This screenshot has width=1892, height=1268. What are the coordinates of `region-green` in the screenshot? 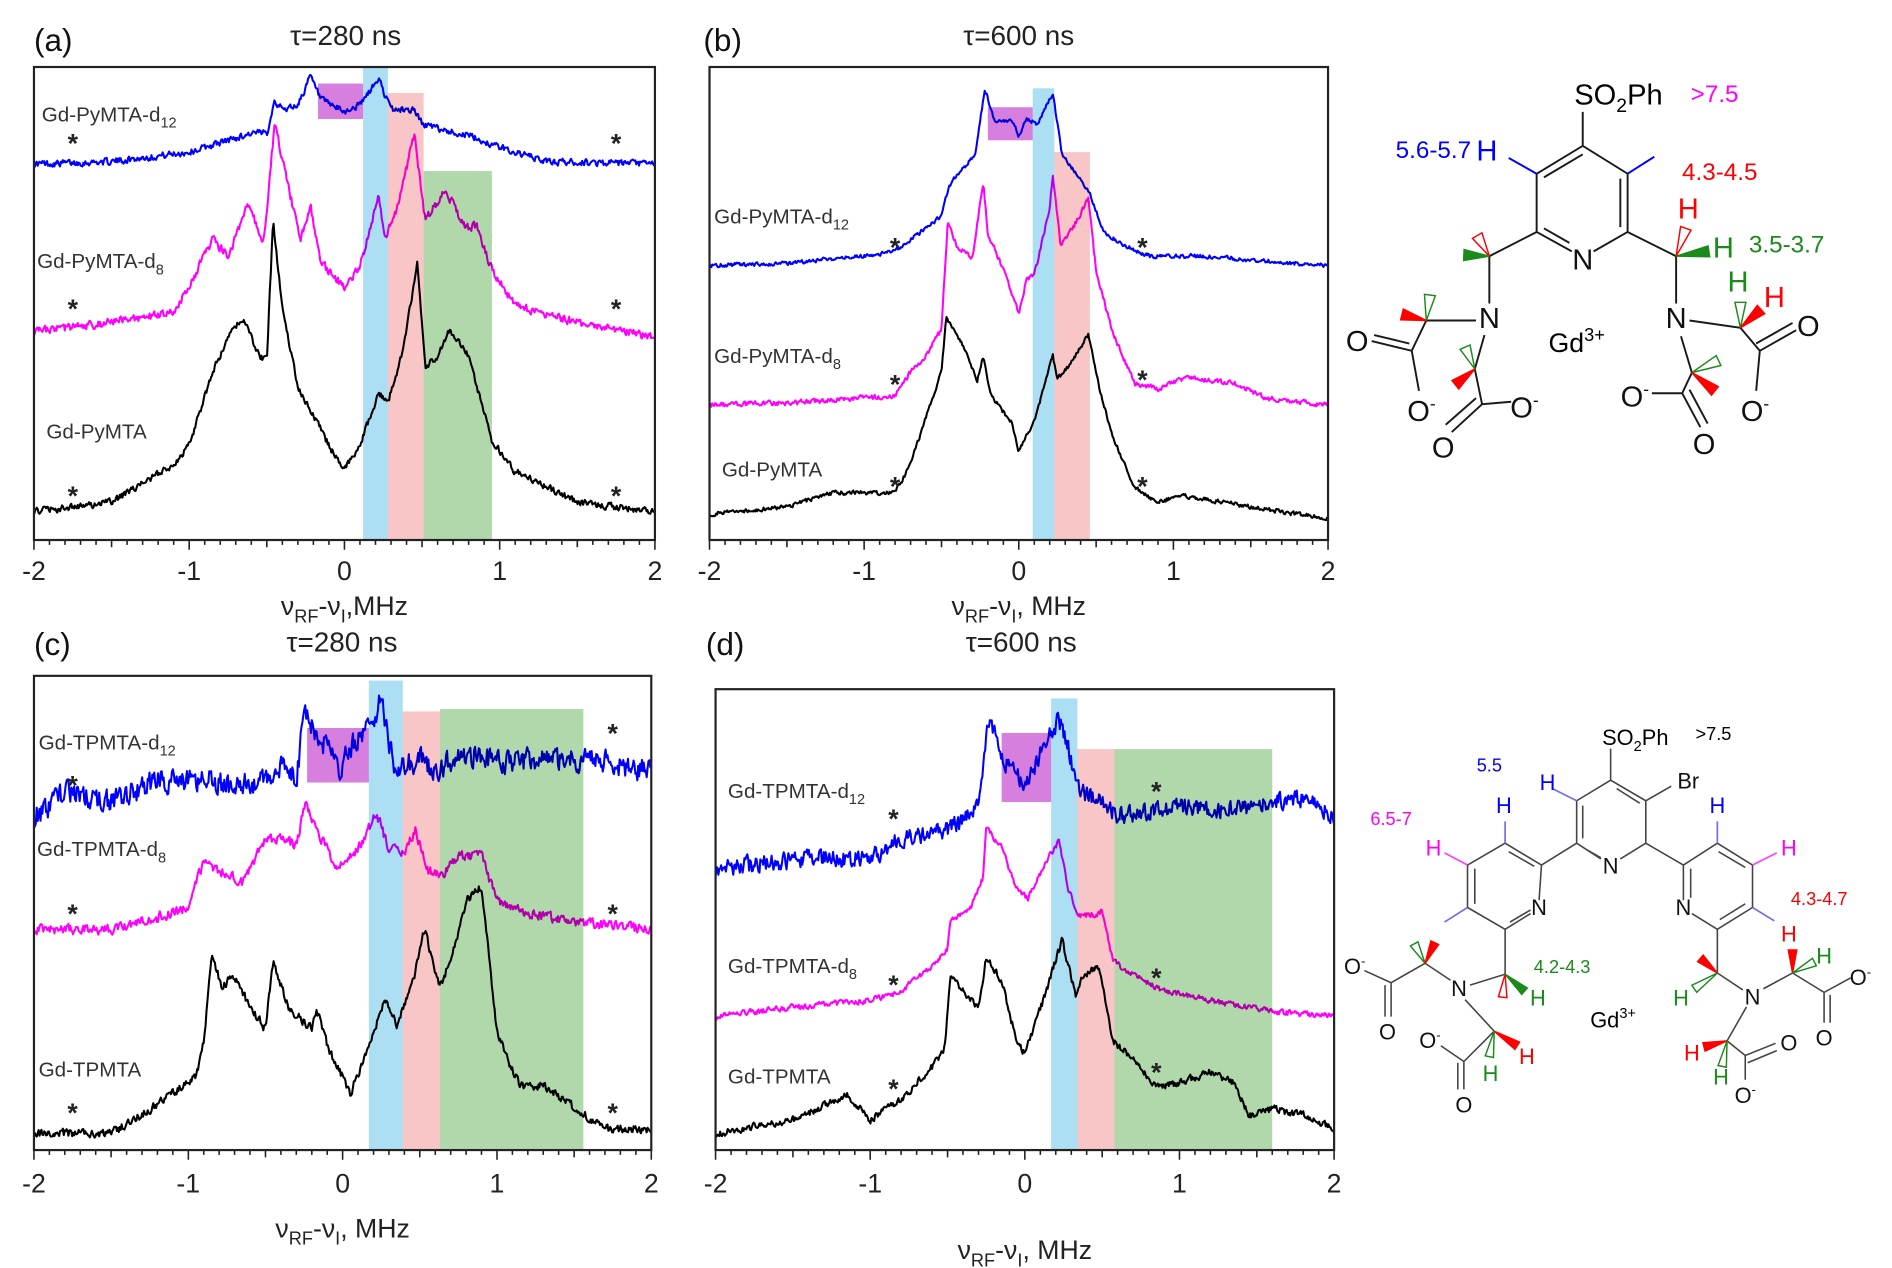 It's located at (1193, 950).